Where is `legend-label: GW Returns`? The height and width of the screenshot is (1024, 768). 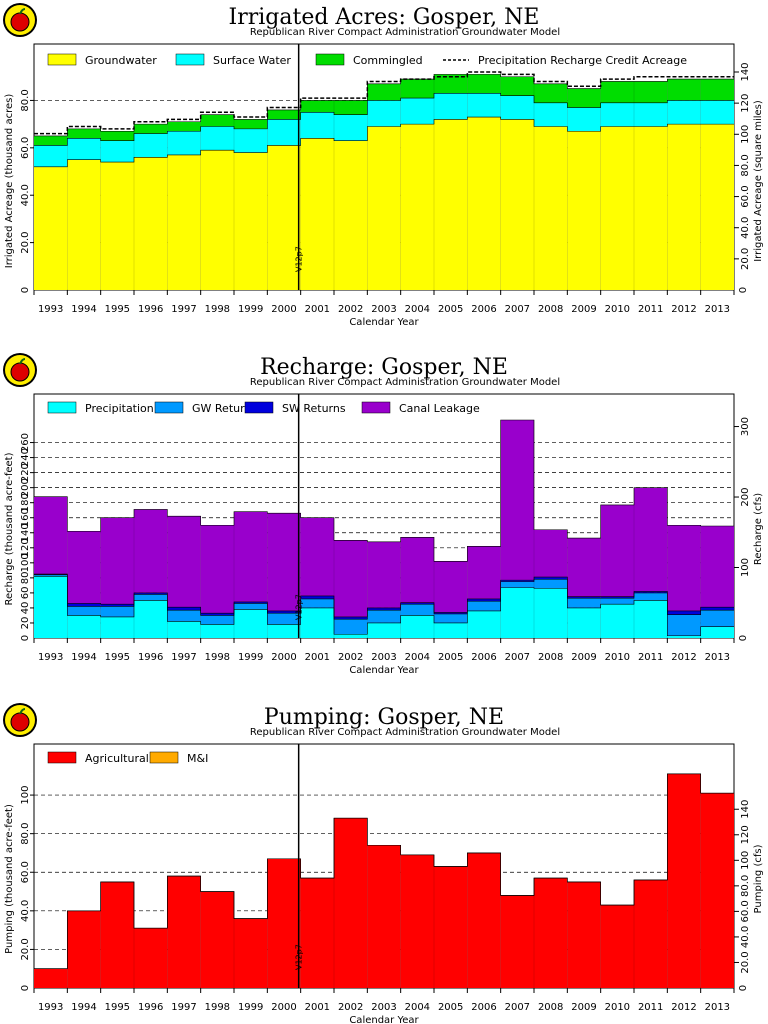 legend-label: GW Returns is located at coordinates (224, 408).